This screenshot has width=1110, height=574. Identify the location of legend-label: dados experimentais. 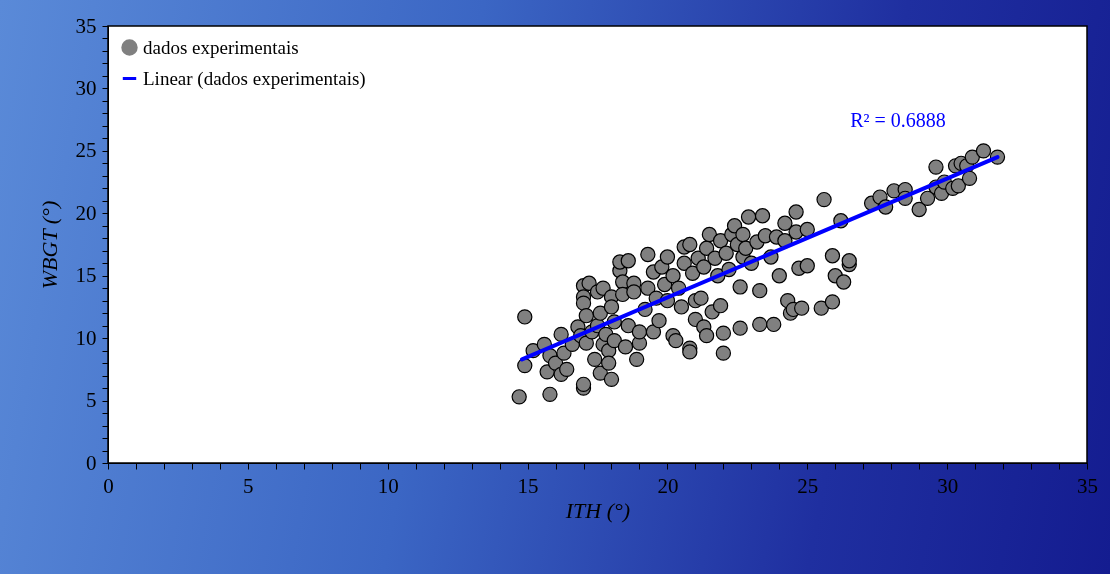
(221, 47).